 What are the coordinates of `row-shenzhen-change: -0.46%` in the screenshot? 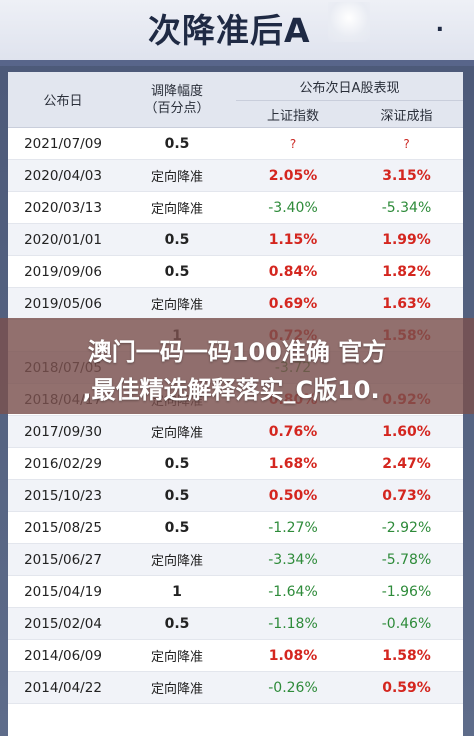 It's located at (406, 623).